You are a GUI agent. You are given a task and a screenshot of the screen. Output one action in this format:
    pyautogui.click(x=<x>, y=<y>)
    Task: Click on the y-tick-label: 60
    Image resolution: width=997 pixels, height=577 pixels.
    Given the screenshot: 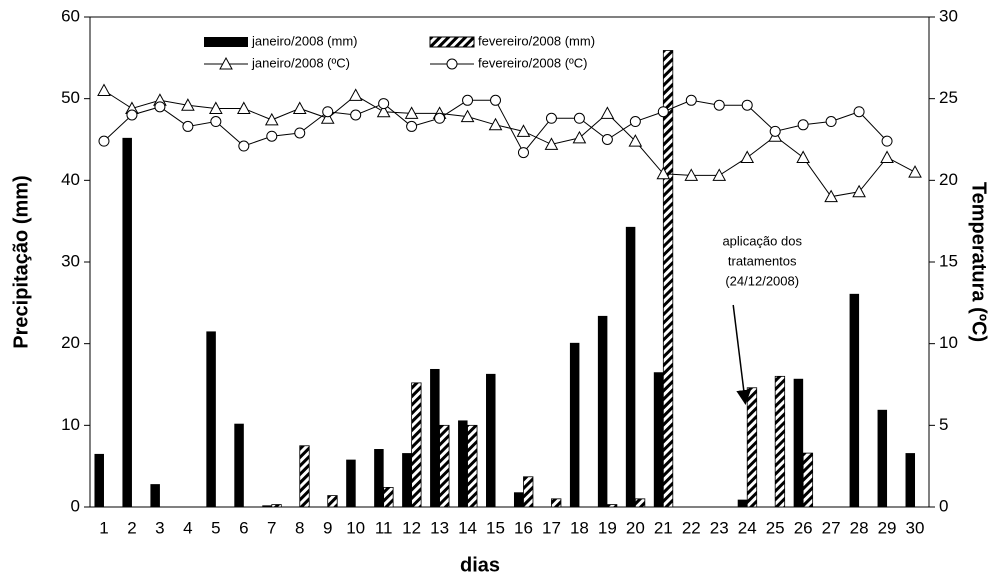 What is the action you would take?
    pyautogui.click(x=70, y=15)
    